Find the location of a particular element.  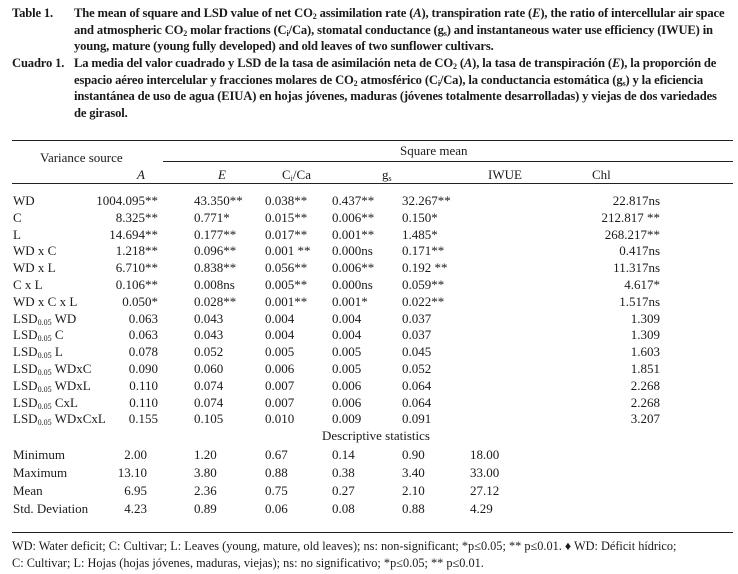

column-header-1: A is located at coordinates (141, 175).